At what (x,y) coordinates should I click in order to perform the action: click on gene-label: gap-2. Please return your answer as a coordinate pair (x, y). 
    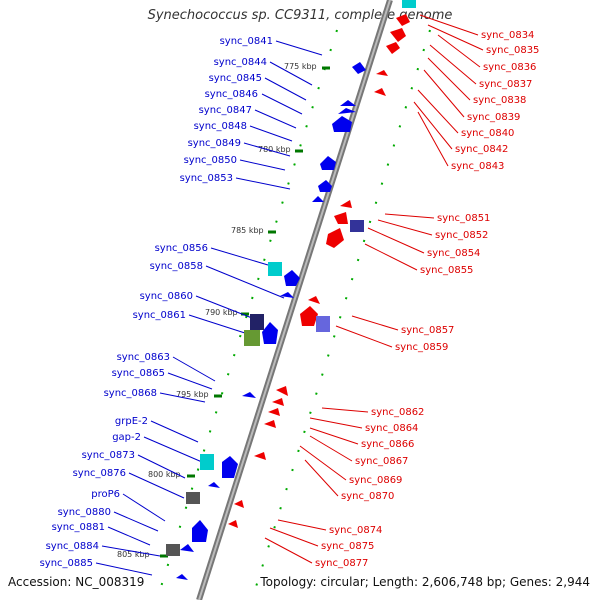
    Looking at the image, I should click on (126, 437).